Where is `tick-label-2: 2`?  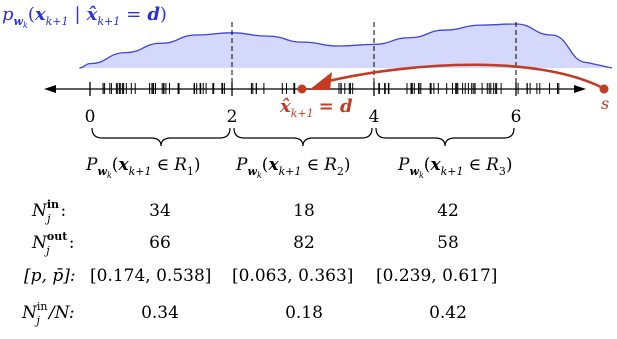
tick-label-2: 2 is located at coordinates (232, 117).